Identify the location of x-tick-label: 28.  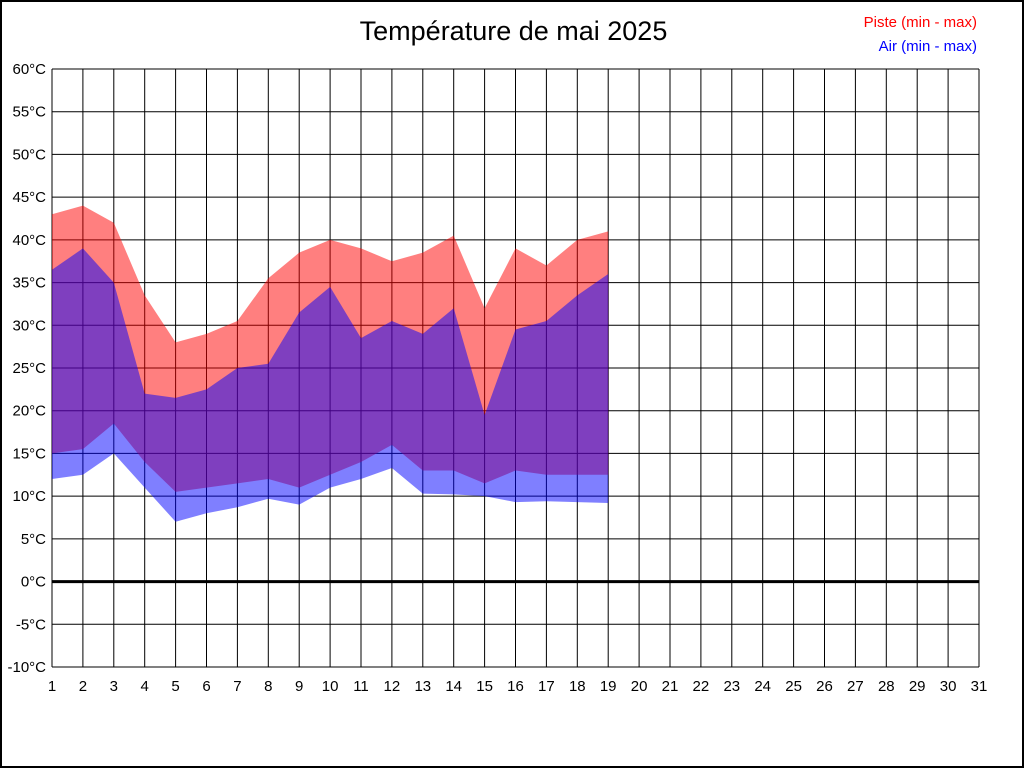
(886, 686).